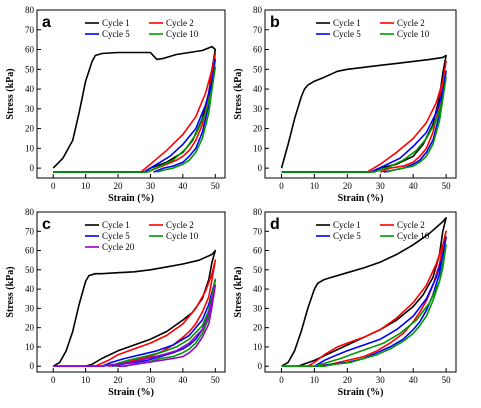  What do you see at coordinates (46, 224) in the screenshot?
I see `panel-letter: c` at bounding box center [46, 224].